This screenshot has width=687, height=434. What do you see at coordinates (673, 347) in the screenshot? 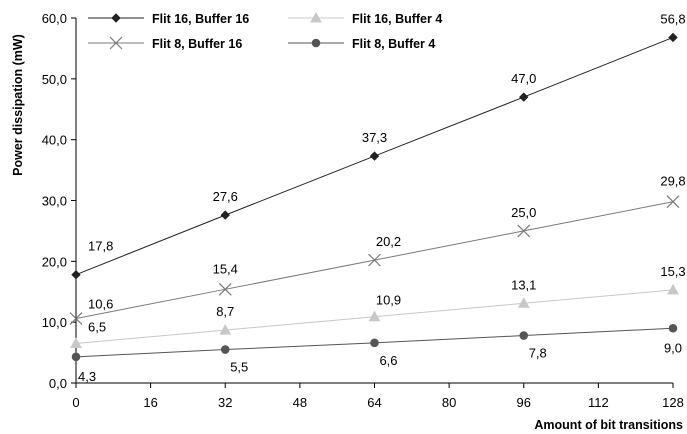
I see `data-label: 9,0` at bounding box center [673, 347].